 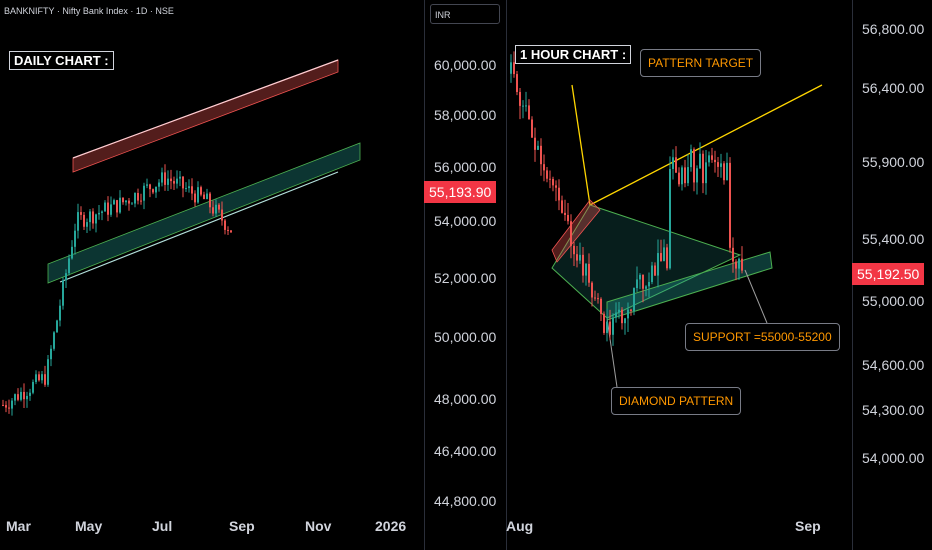 I want to click on daily-price-axis, so click(x=465, y=275).